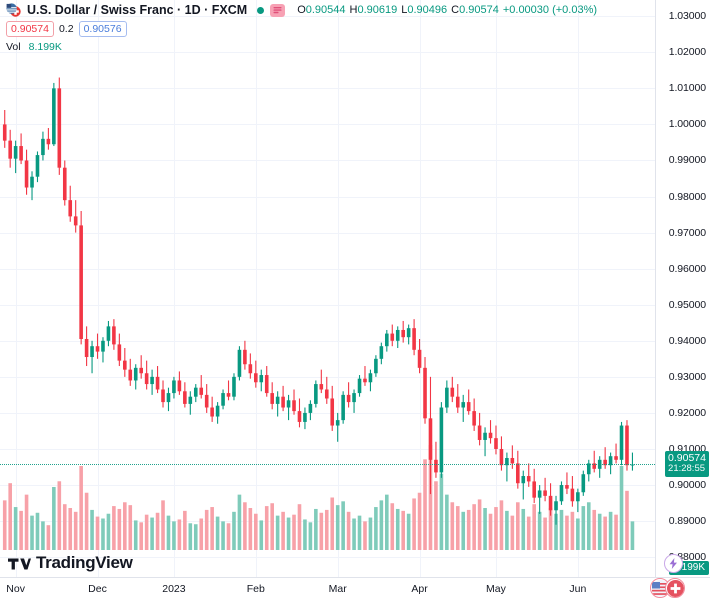 This screenshot has height=600, width=710. I want to click on current-price-tag: 0.90574 21:28:55, so click(687, 464).